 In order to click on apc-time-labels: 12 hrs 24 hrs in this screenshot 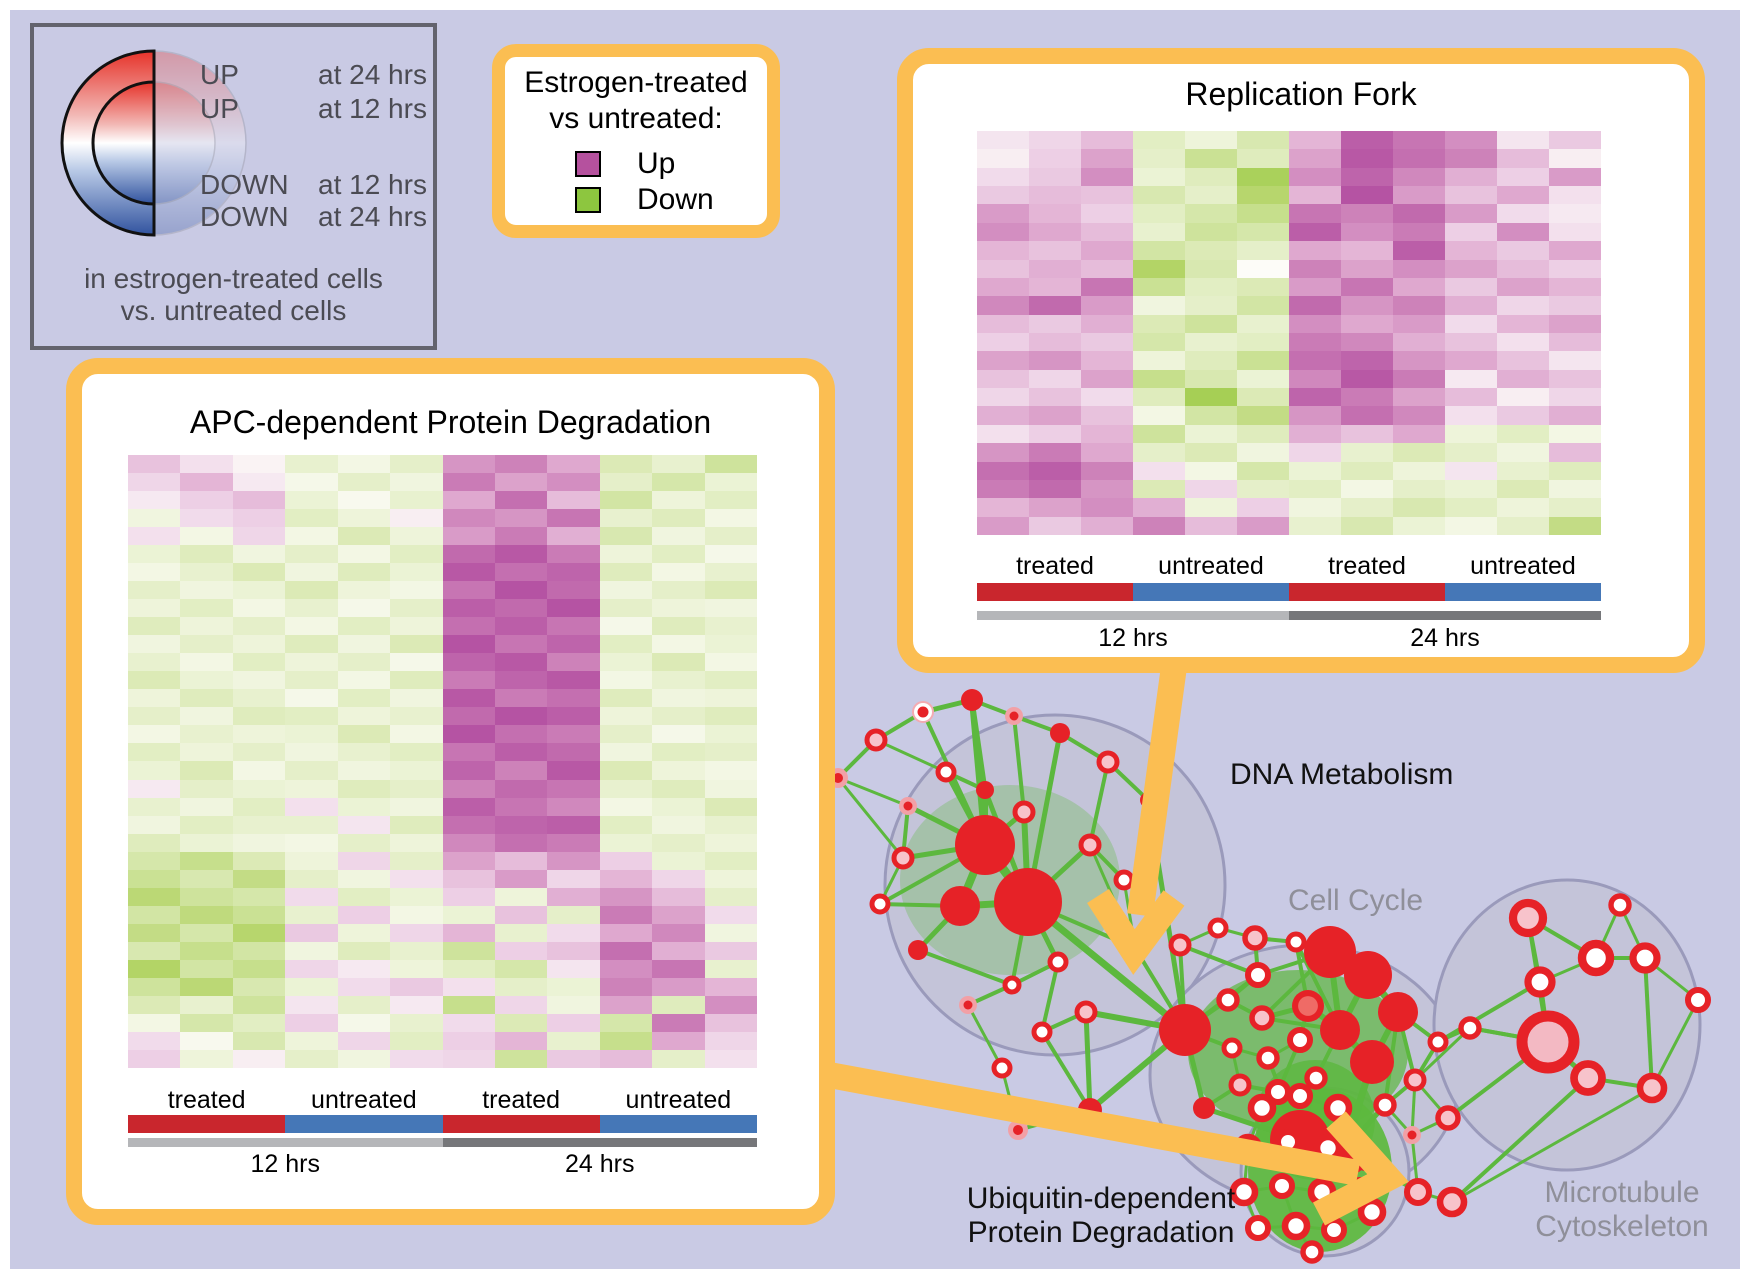, I will do `click(442, 1164)`.